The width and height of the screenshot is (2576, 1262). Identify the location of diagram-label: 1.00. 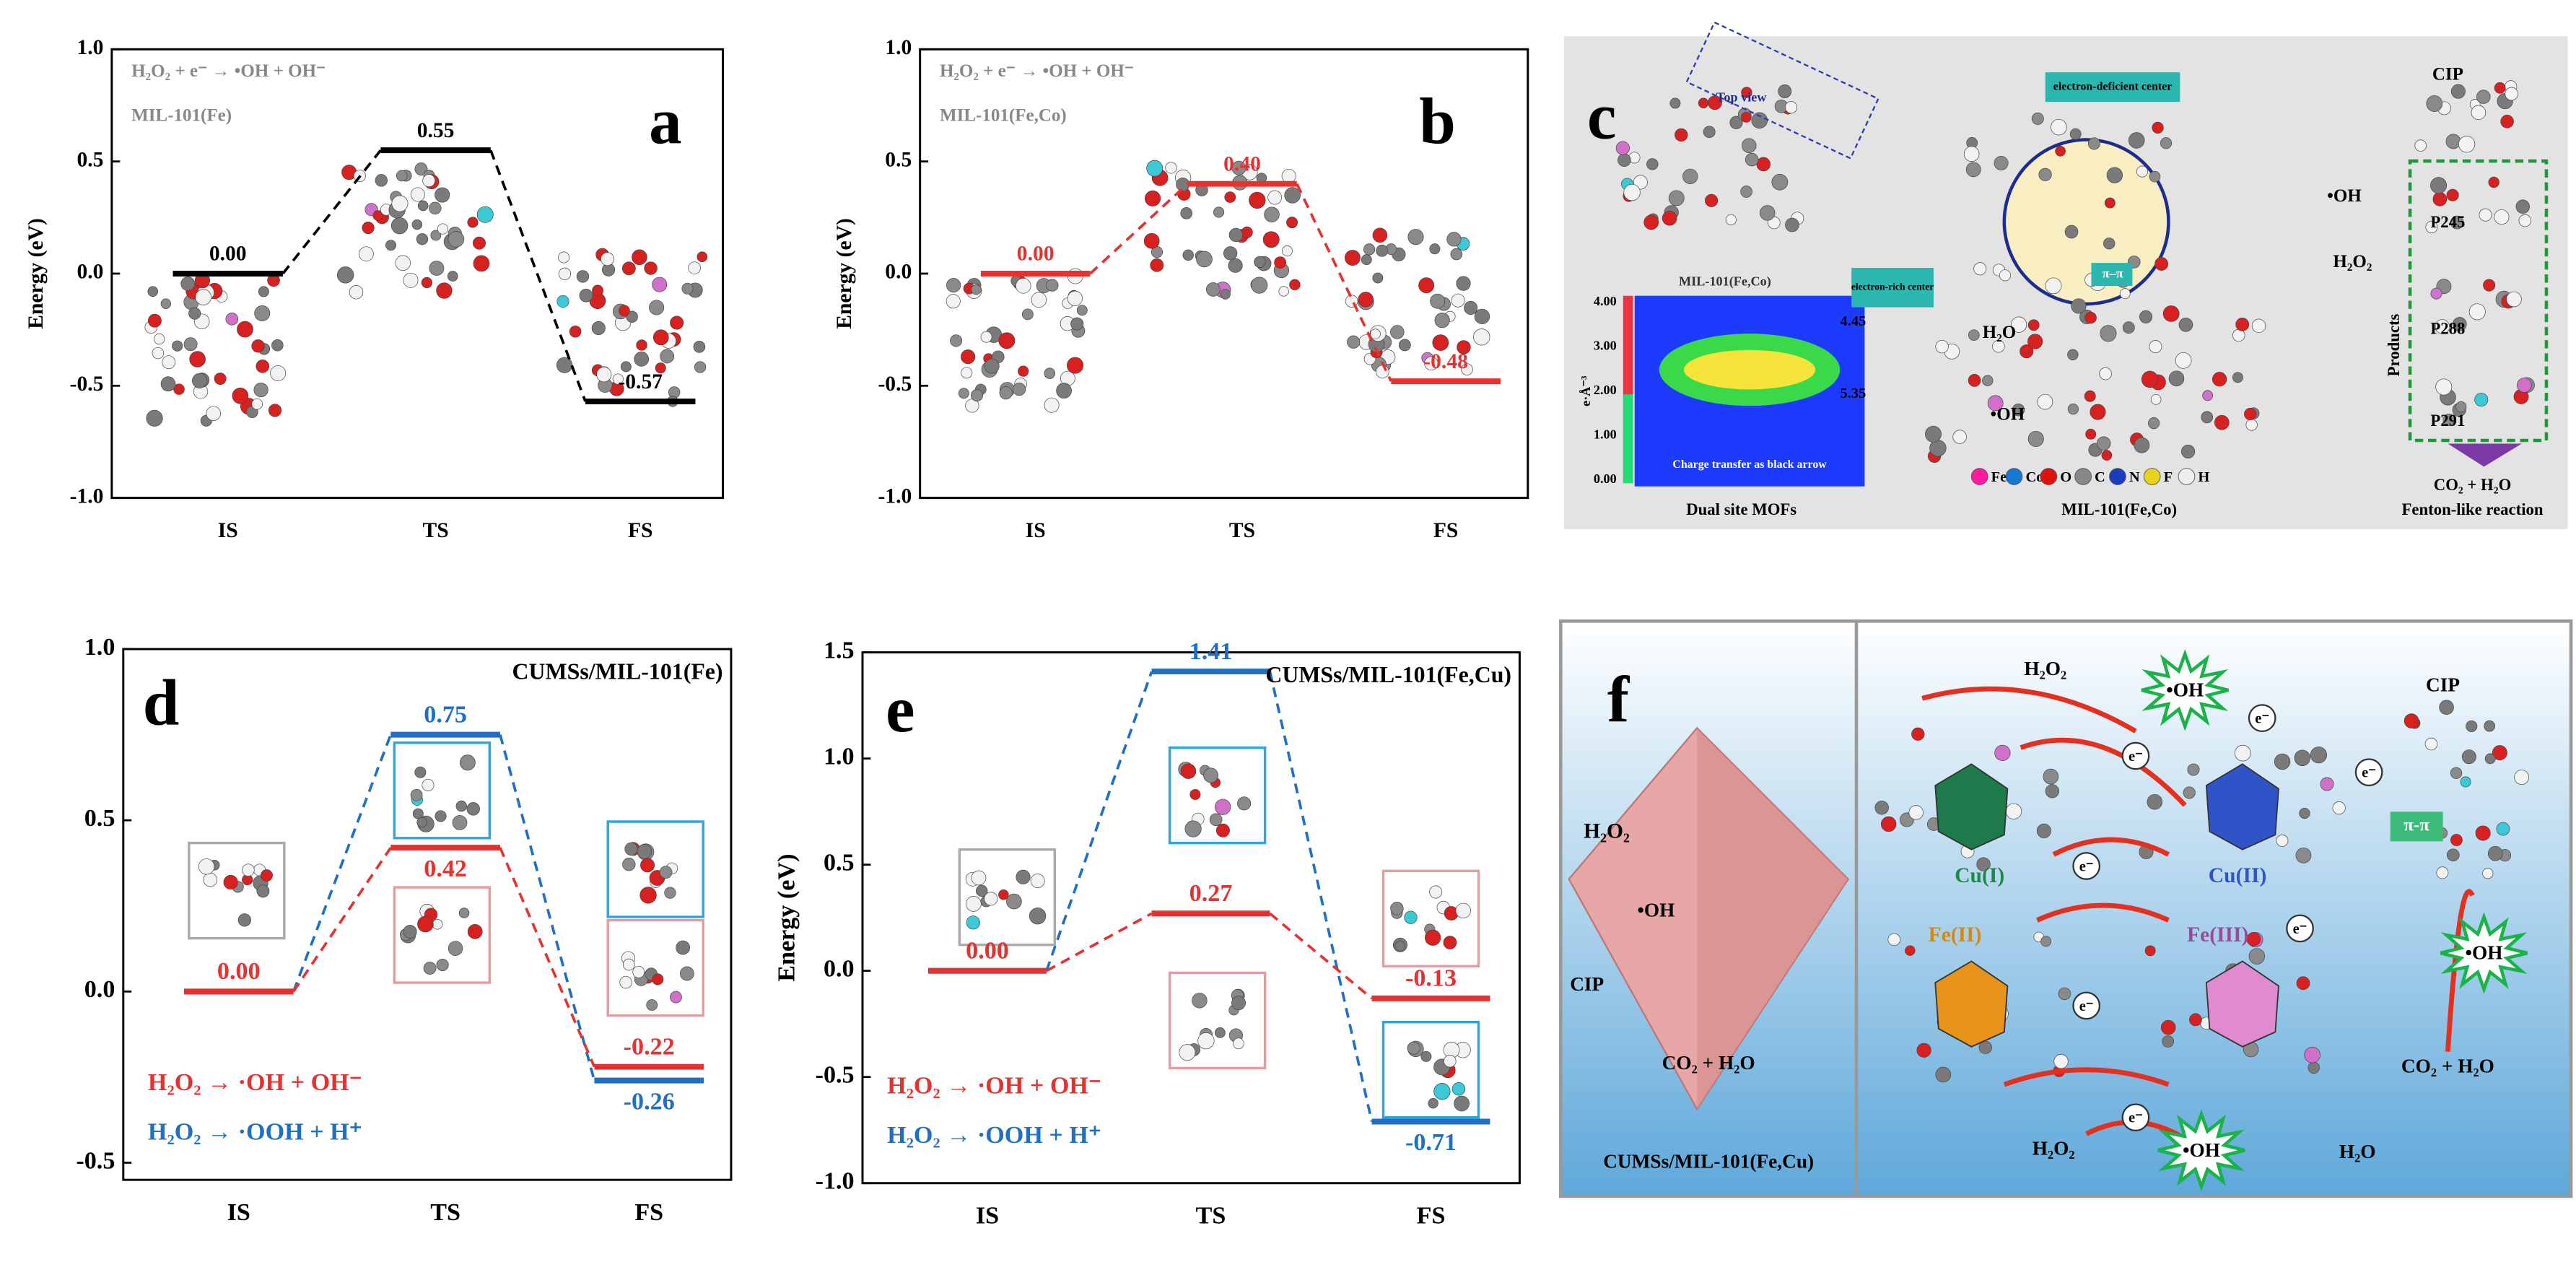
(1605, 434).